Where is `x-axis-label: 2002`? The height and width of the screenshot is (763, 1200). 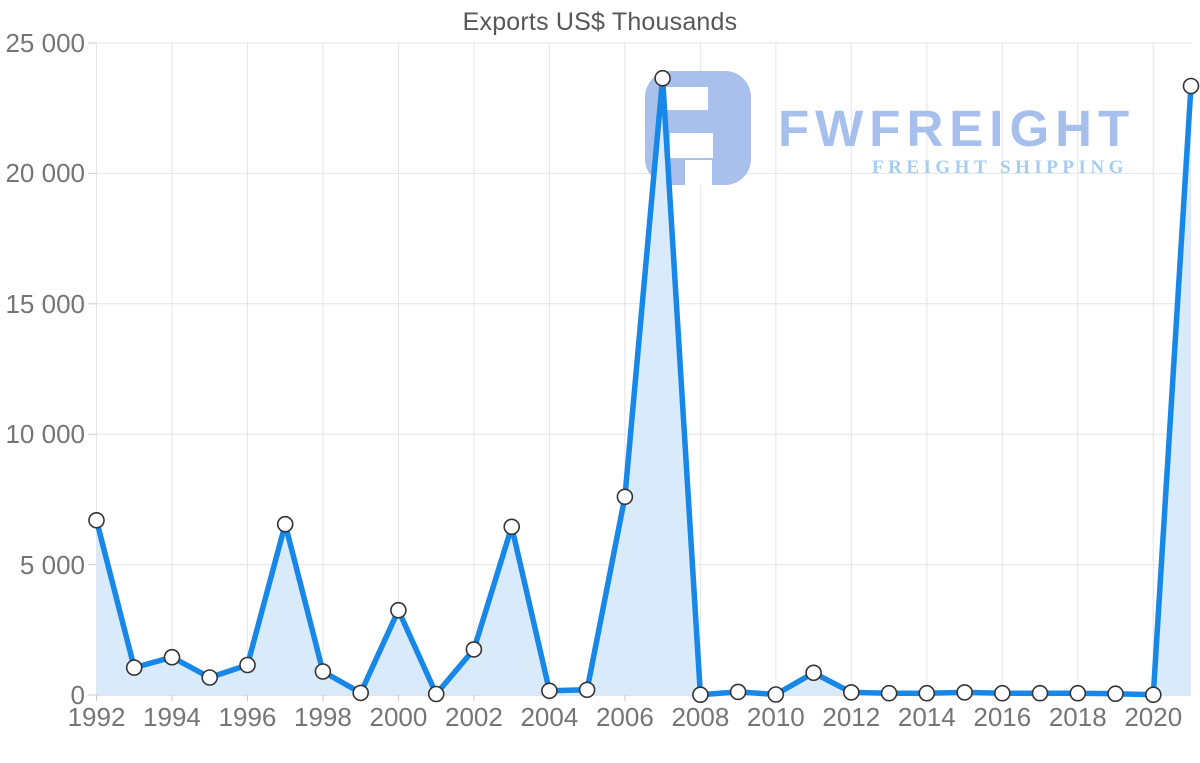
x-axis-label: 2002 is located at coordinates (473, 717).